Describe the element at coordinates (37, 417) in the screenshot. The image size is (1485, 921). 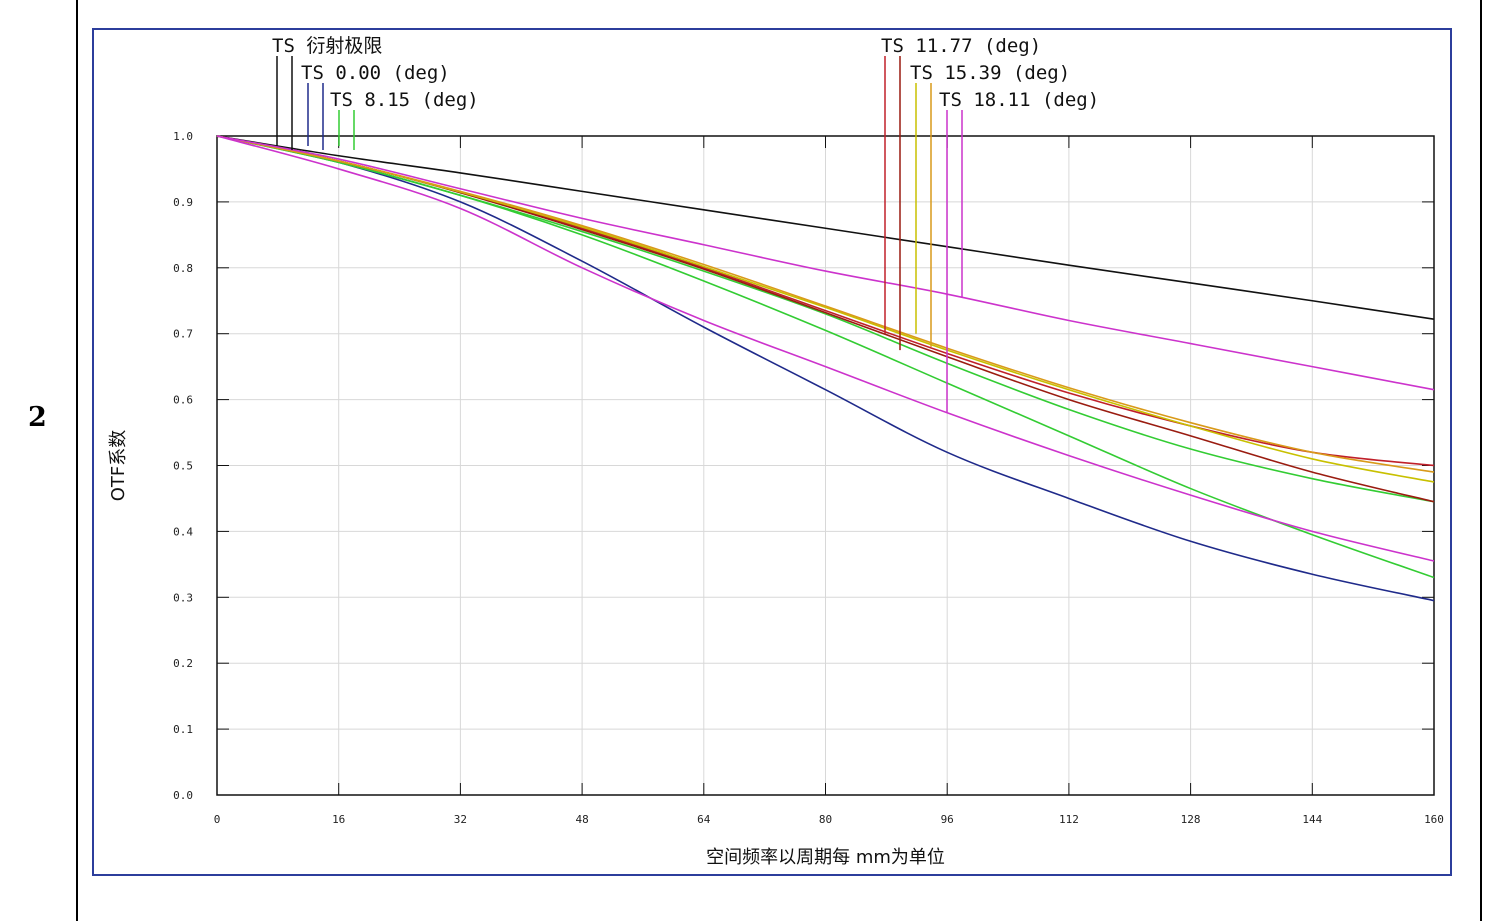
I see `row-number-label: 2` at that location.